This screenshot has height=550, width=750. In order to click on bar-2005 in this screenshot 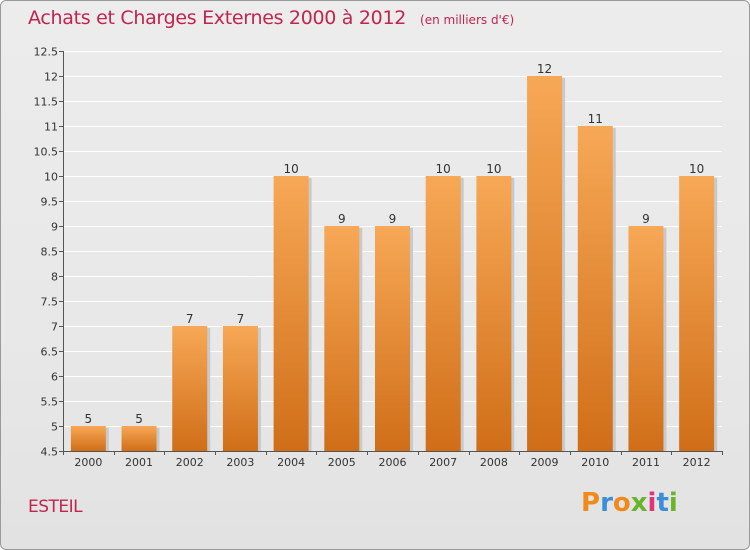, I will do `click(342, 338)`.